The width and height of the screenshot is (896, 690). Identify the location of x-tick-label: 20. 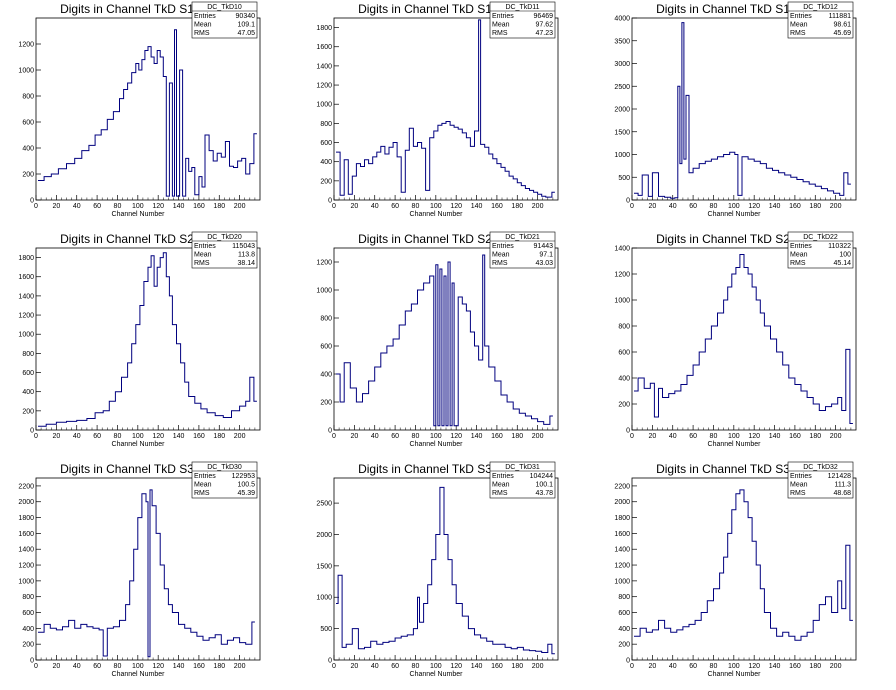
(56, 436).